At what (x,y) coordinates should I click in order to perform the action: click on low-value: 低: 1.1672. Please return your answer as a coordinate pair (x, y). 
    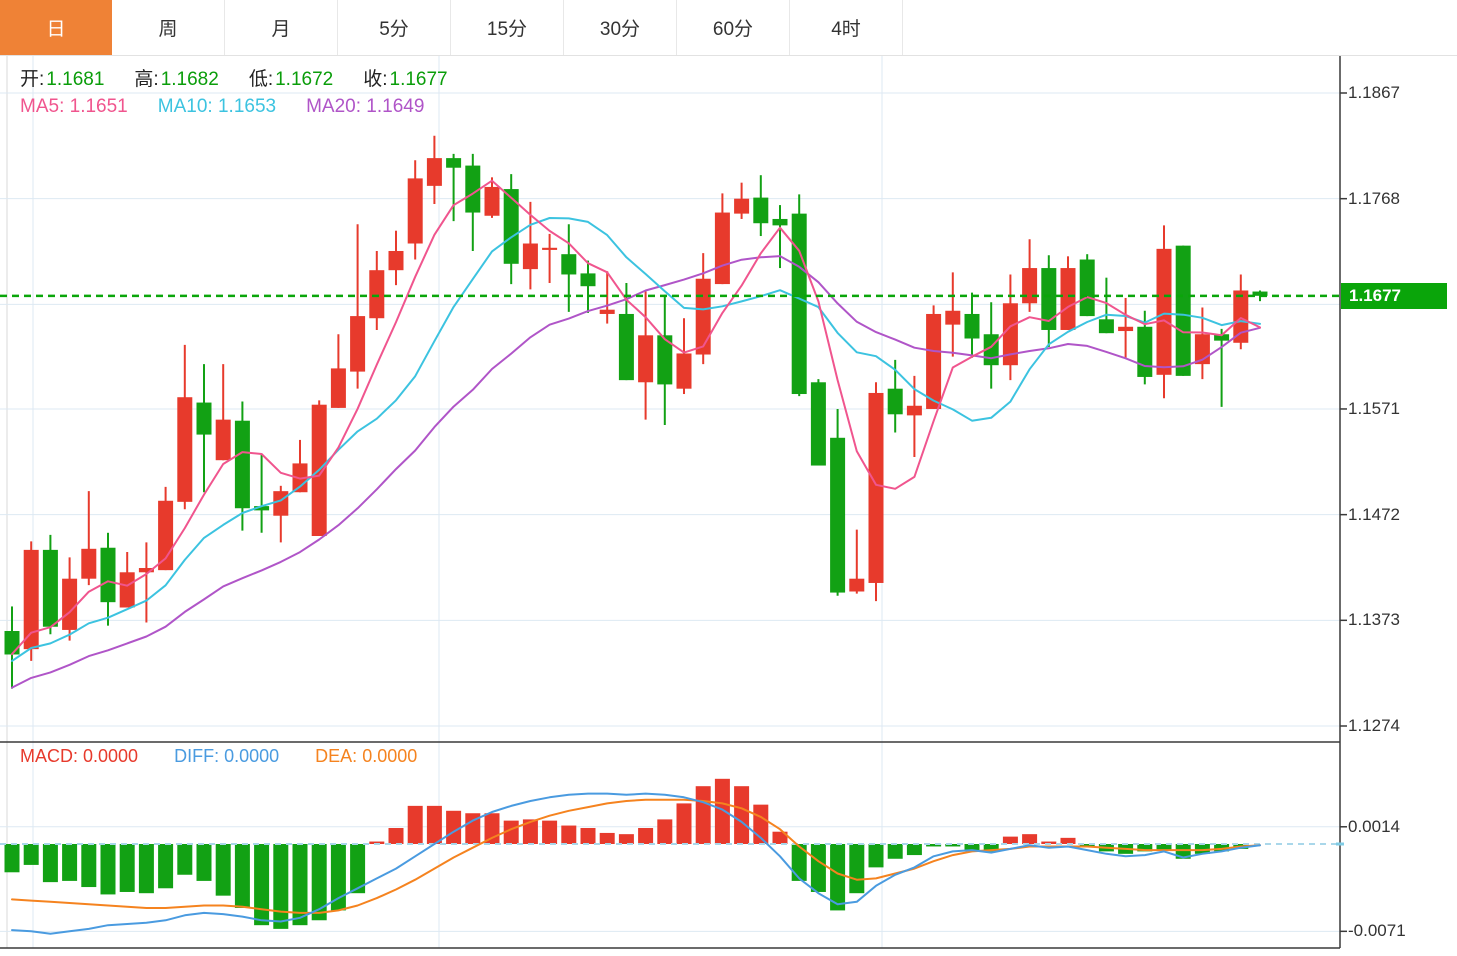
    Looking at the image, I should click on (291, 79).